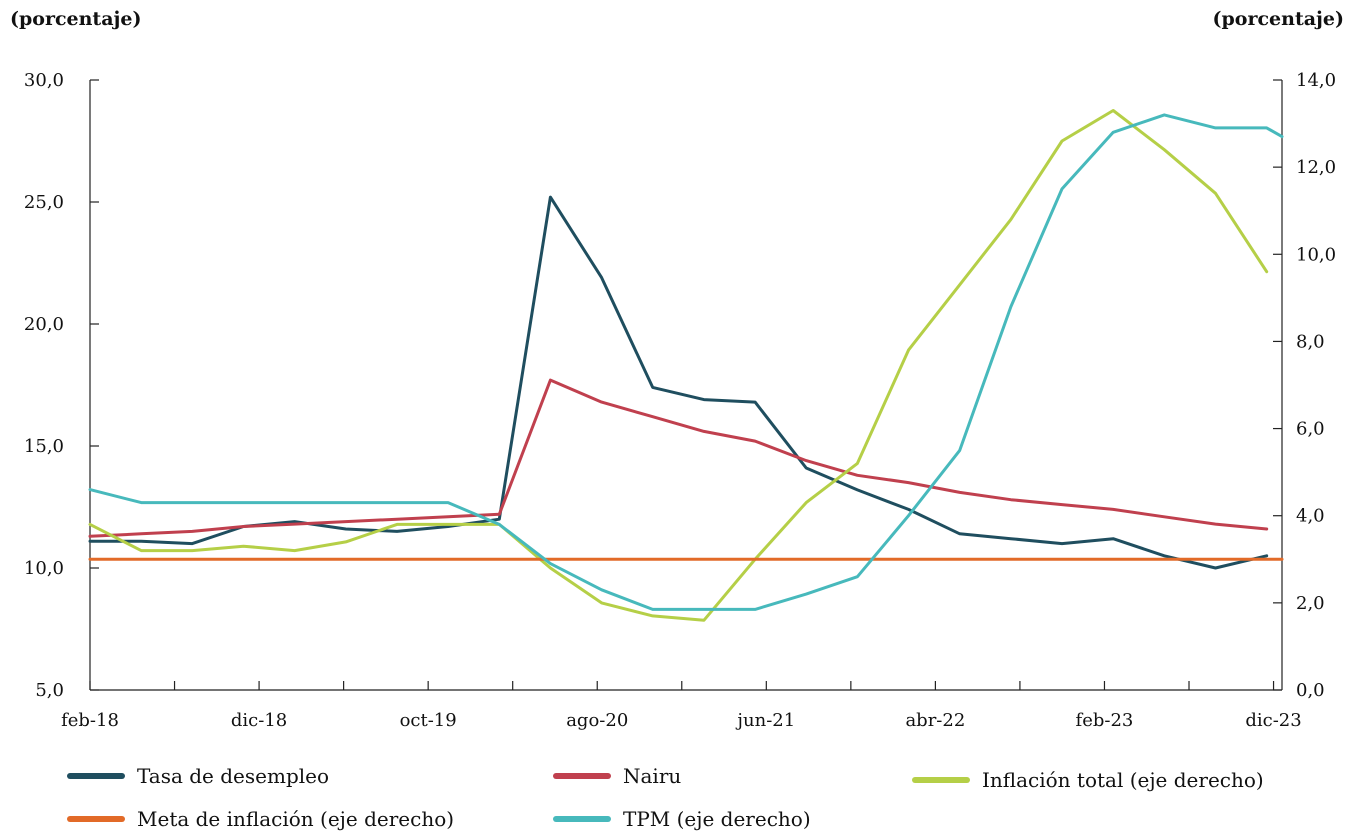  Describe the element at coordinates (49, 690) in the screenshot. I see `y-left-tick-label: 5,0` at that location.